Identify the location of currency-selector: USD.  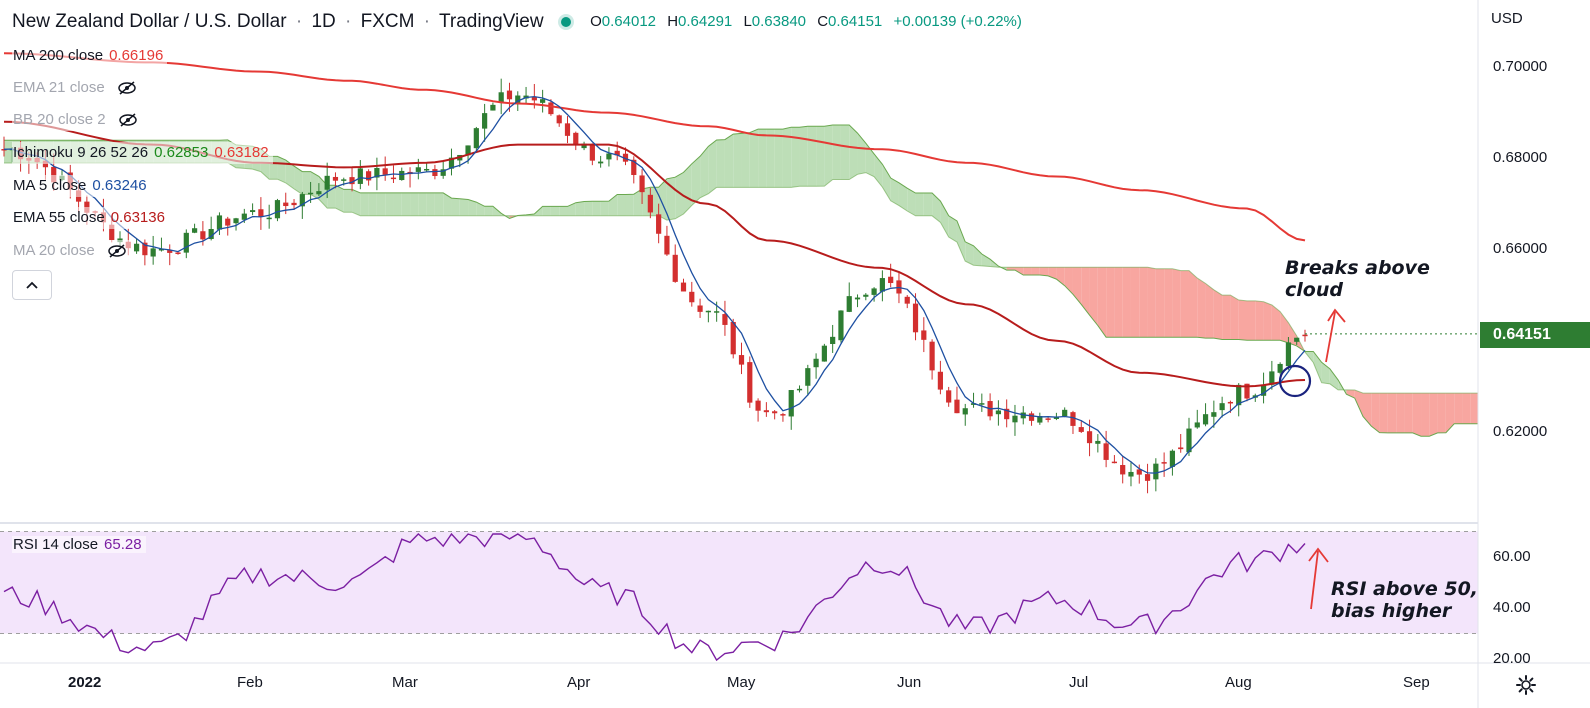
(1507, 18).